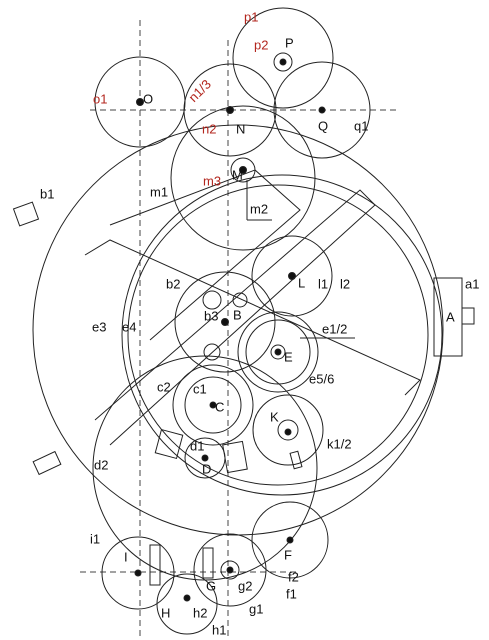 This screenshot has width=489, height=640. What do you see at coordinates (219, 629) in the screenshot?
I see `label: h1` at bounding box center [219, 629].